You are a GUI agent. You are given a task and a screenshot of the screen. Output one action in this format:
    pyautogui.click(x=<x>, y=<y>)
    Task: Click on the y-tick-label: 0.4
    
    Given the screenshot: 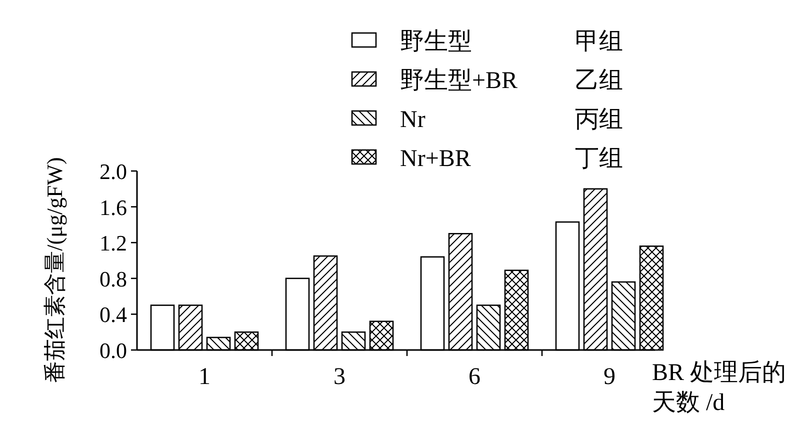 What is the action you would take?
    pyautogui.click(x=113, y=315)
    